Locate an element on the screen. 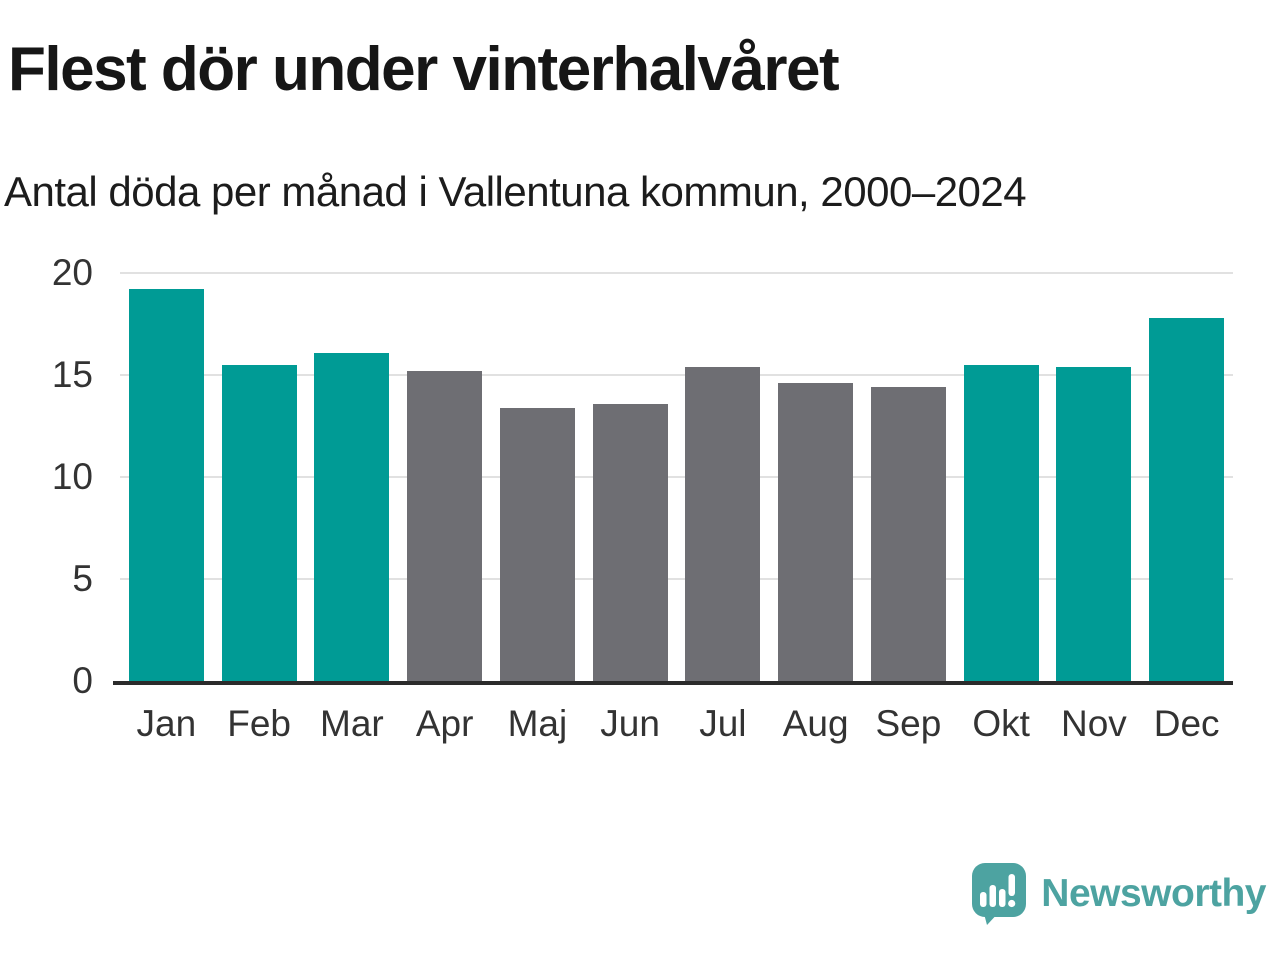 Image resolution: width=1280 pixels, height=960 pixels. bar-jul is located at coordinates (723, 523).